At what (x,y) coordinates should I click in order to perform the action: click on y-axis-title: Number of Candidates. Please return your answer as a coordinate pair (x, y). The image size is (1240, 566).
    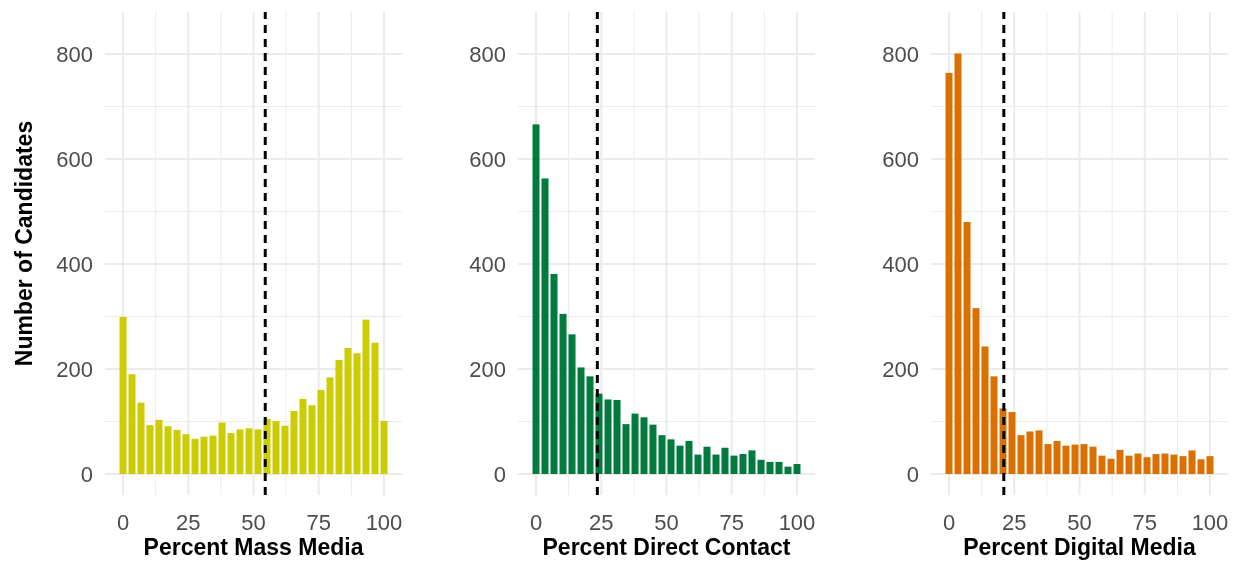
    Looking at the image, I should click on (24, 243).